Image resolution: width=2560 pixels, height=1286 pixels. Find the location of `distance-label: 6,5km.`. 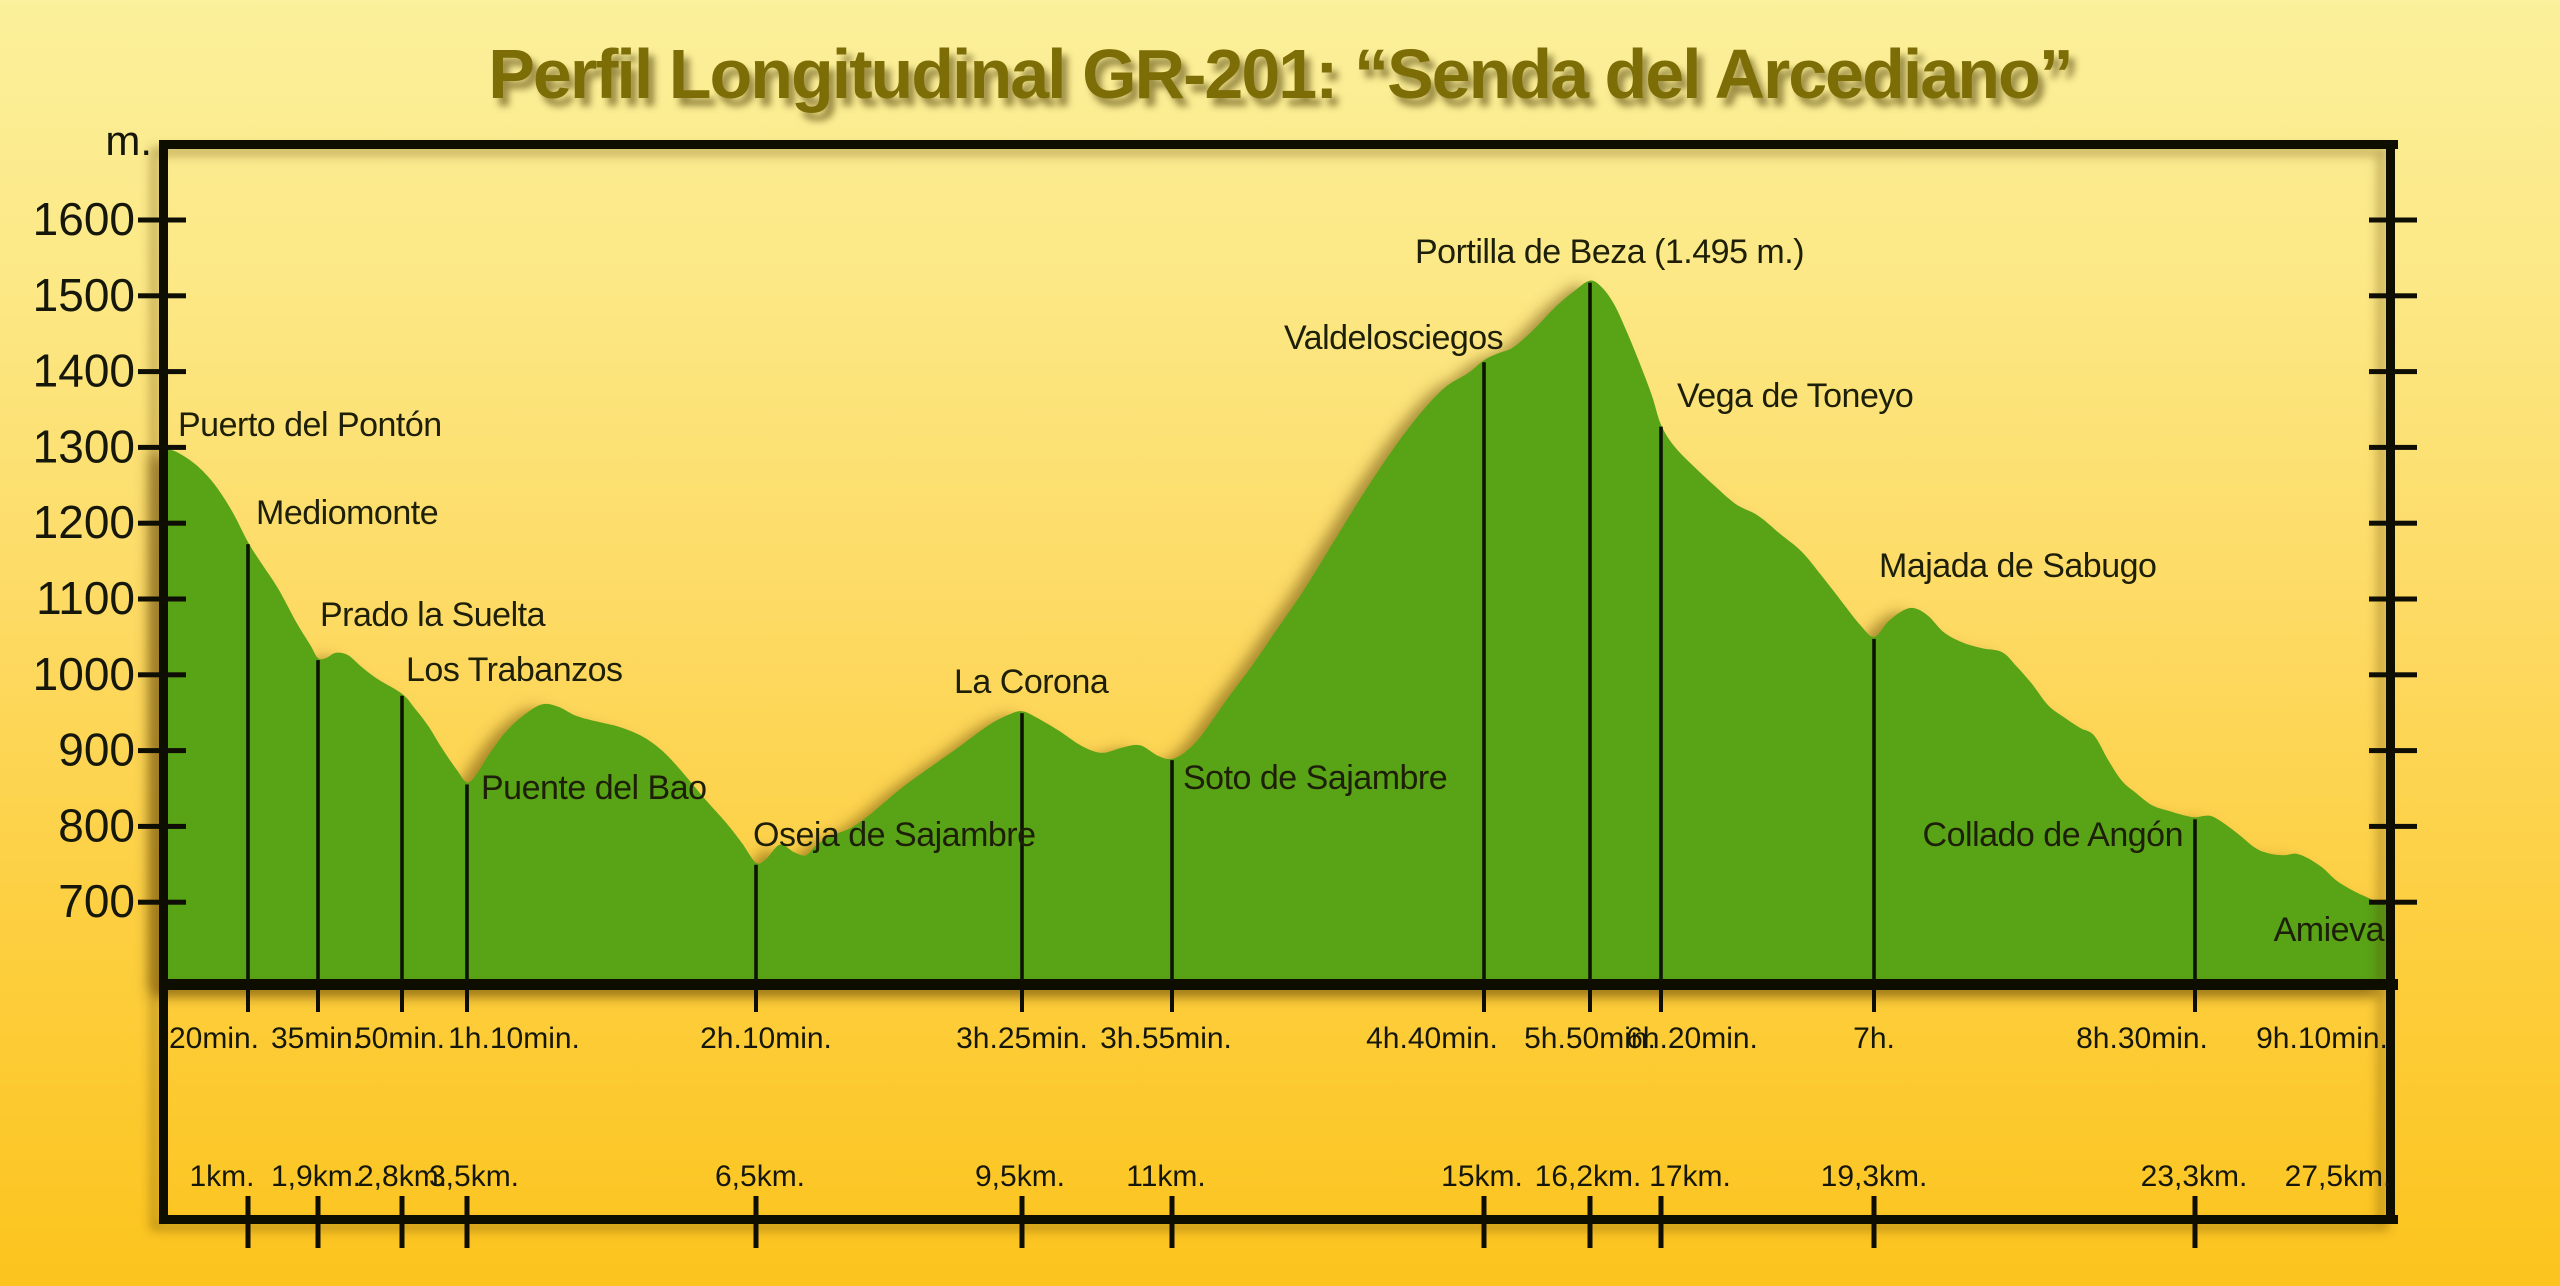

distance-label: 6,5km. is located at coordinates (760, 1176).